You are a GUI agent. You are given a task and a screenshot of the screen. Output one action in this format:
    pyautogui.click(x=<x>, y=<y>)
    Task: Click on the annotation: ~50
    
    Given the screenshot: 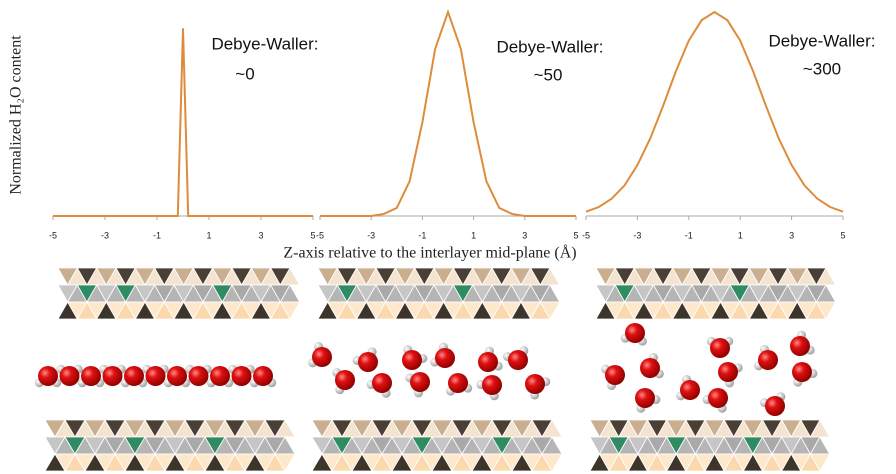 What is the action you would take?
    pyautogui.click(x=548, y=74)
    